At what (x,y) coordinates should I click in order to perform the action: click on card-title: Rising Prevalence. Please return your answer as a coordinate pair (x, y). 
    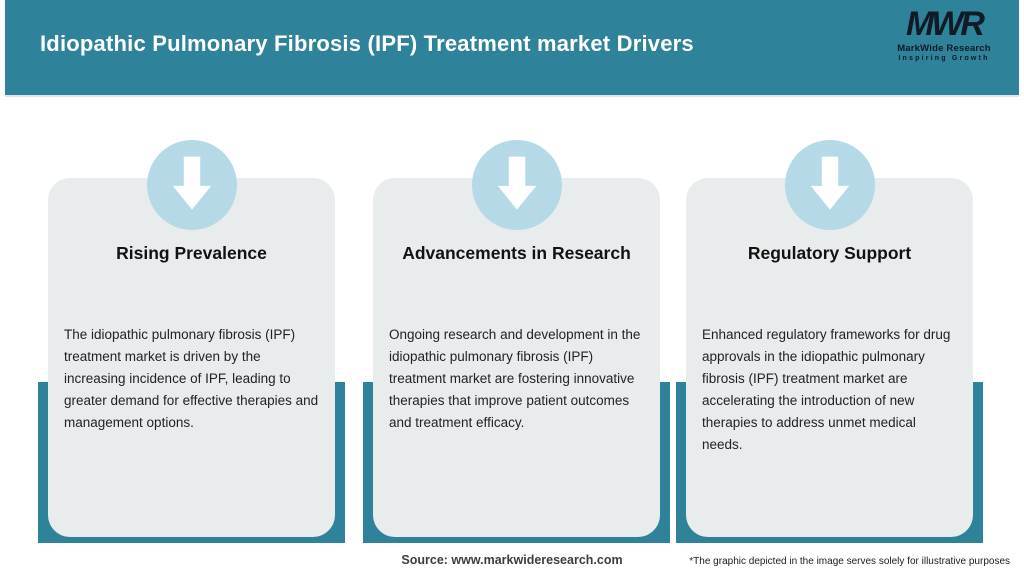
    Looking at the image, I should click on (191, 253).